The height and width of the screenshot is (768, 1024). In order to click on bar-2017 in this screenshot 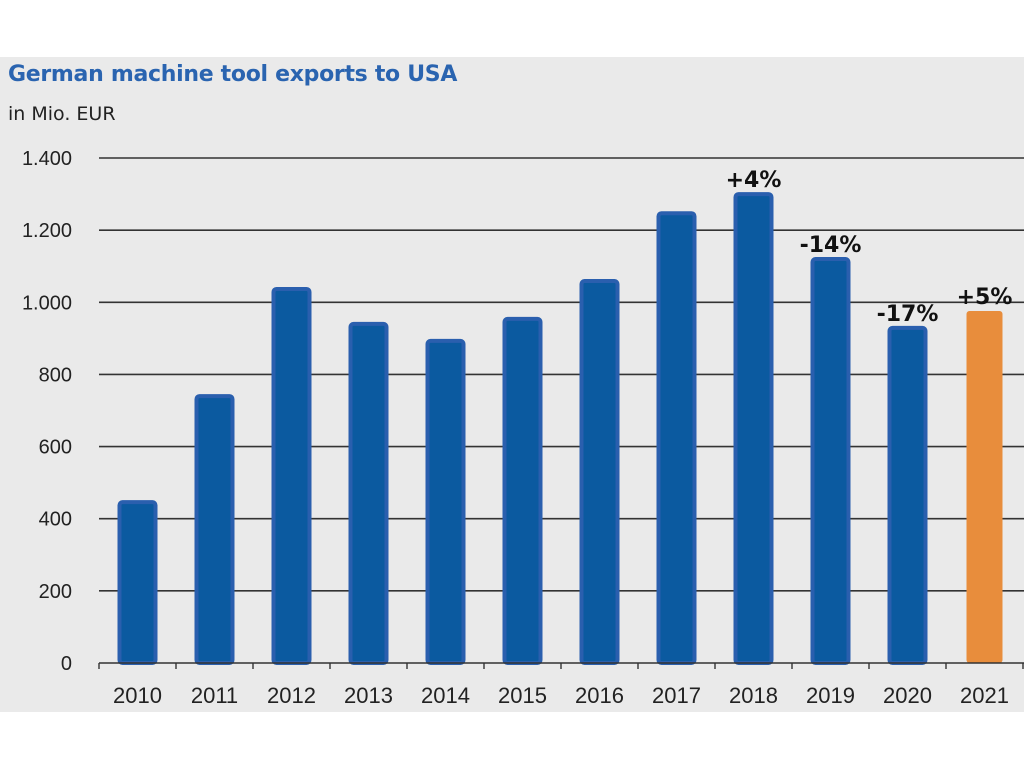, I will do `click(676, 438)`.